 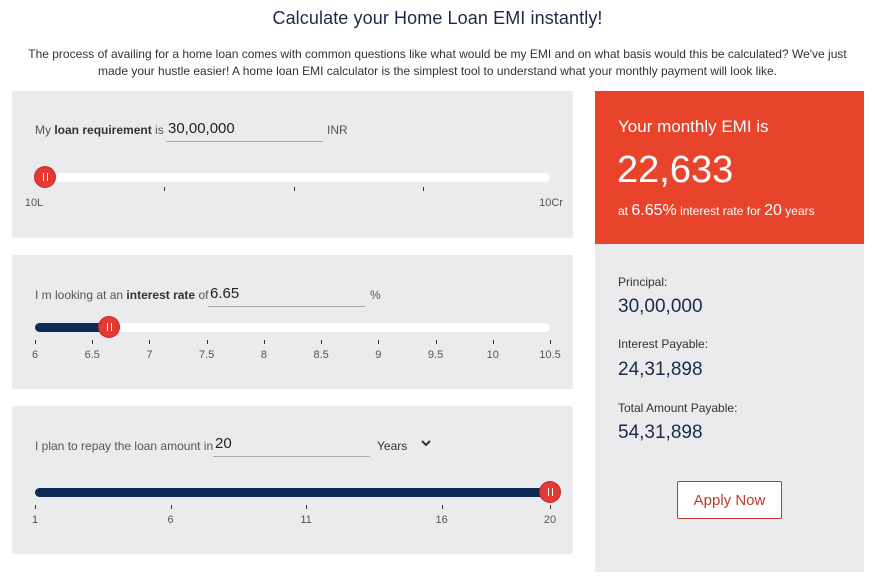 I want to click on total-payable-value: 54,31,898, so click(x=660, y=432).